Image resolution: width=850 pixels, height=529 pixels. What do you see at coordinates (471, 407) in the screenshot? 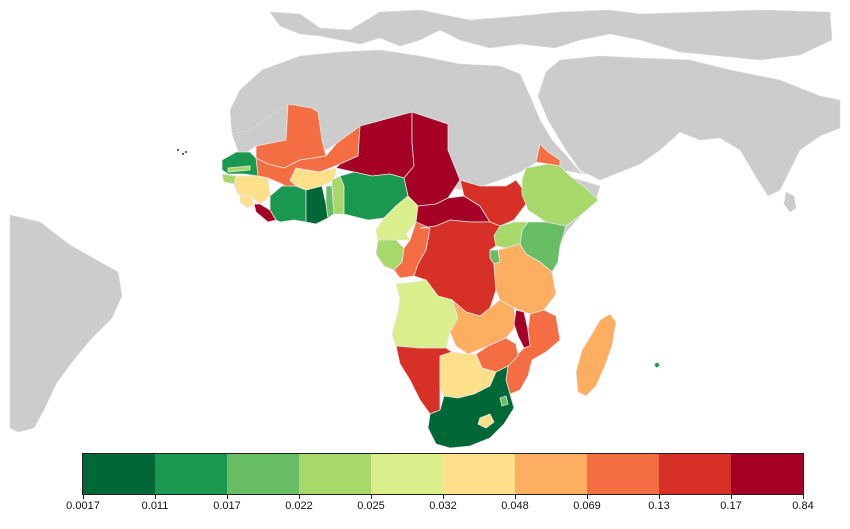
I see `region-south-africa` at bounding box center [471, 407].